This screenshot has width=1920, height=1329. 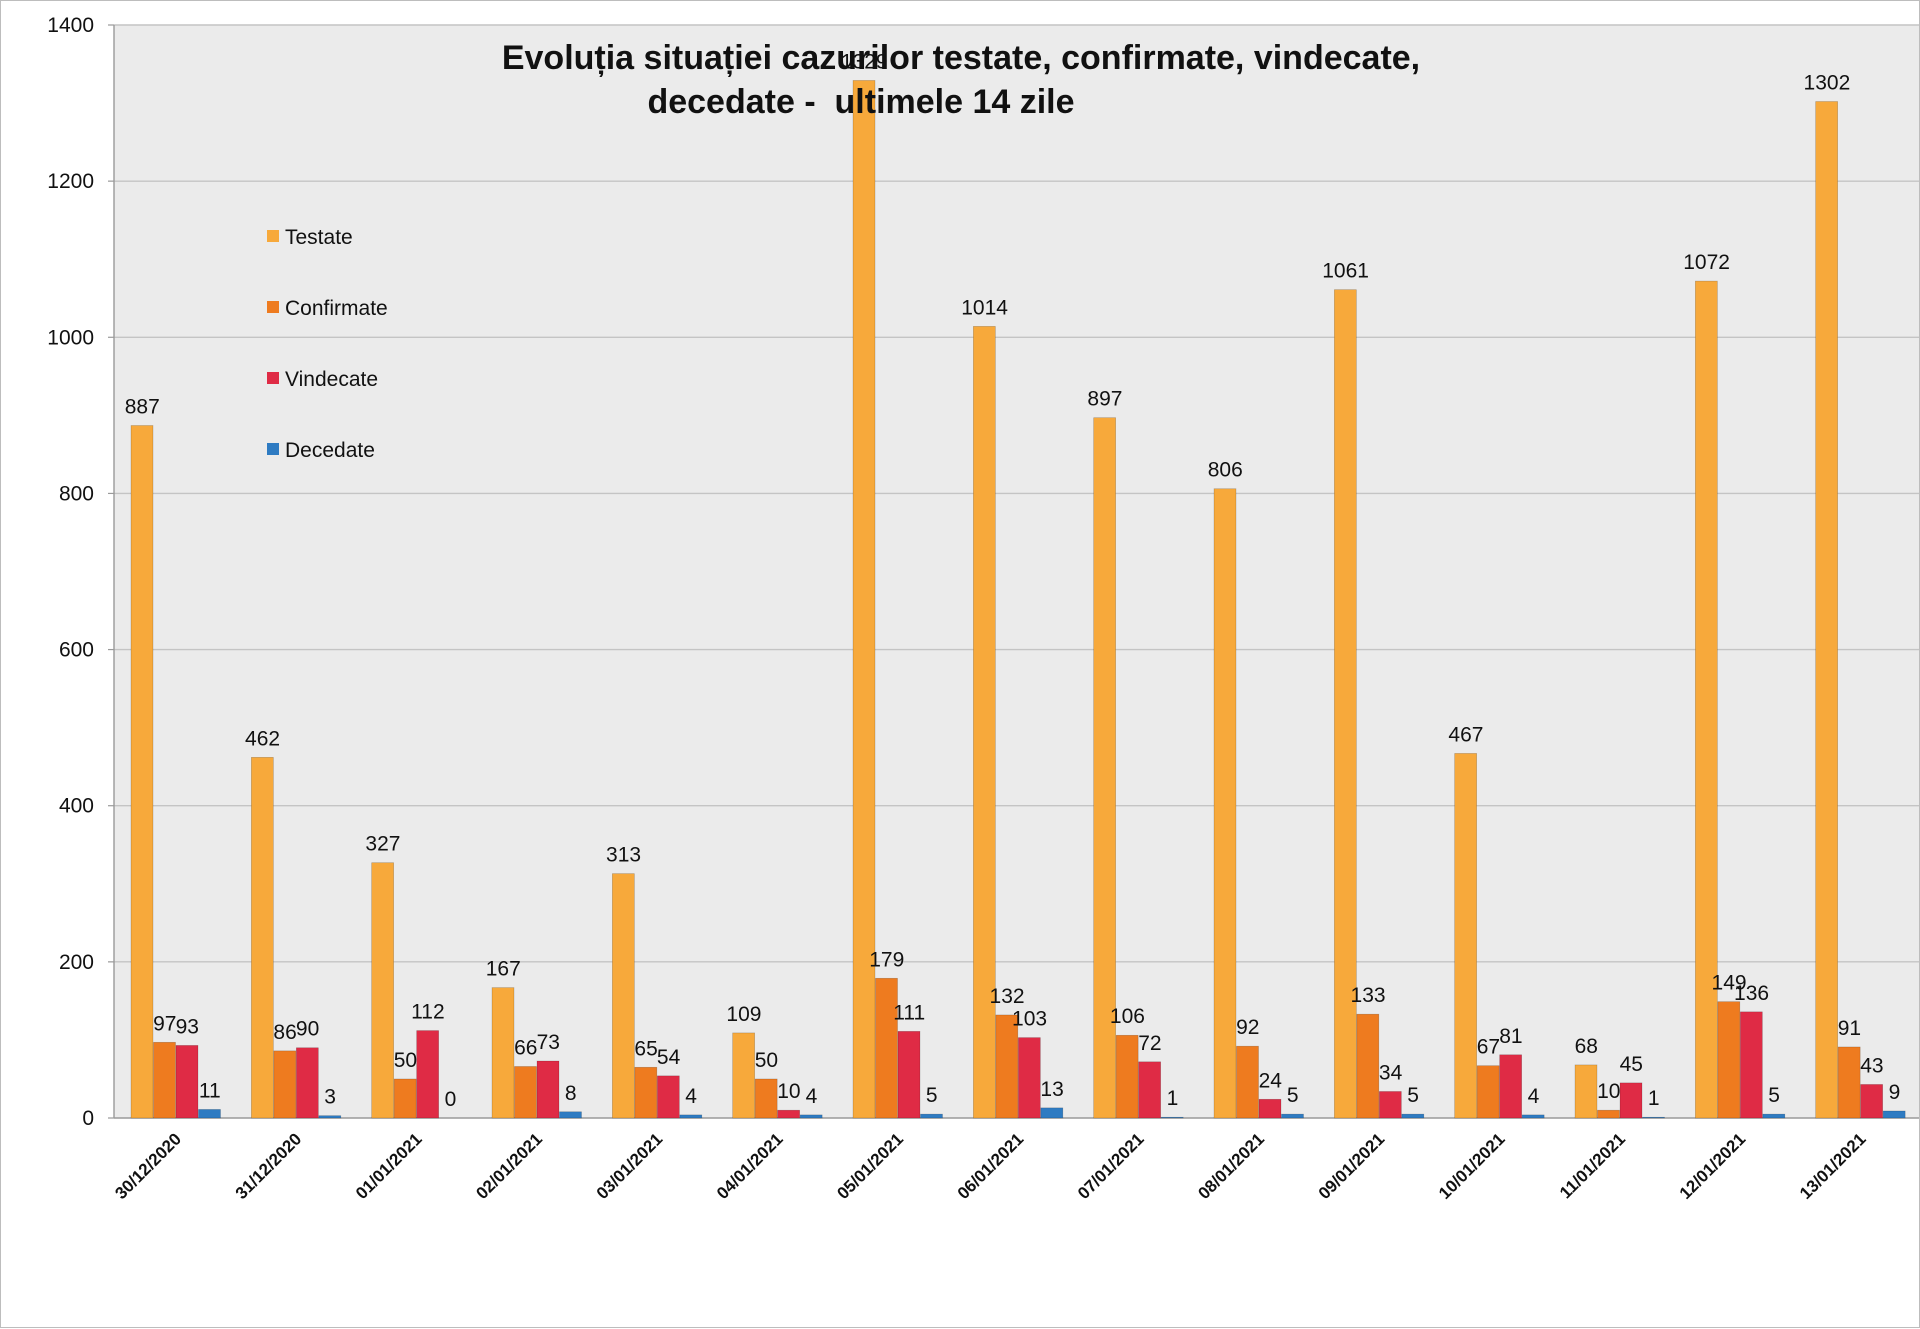 I want to click on legend-swatch-vindecate, so click(x=273, y=378).